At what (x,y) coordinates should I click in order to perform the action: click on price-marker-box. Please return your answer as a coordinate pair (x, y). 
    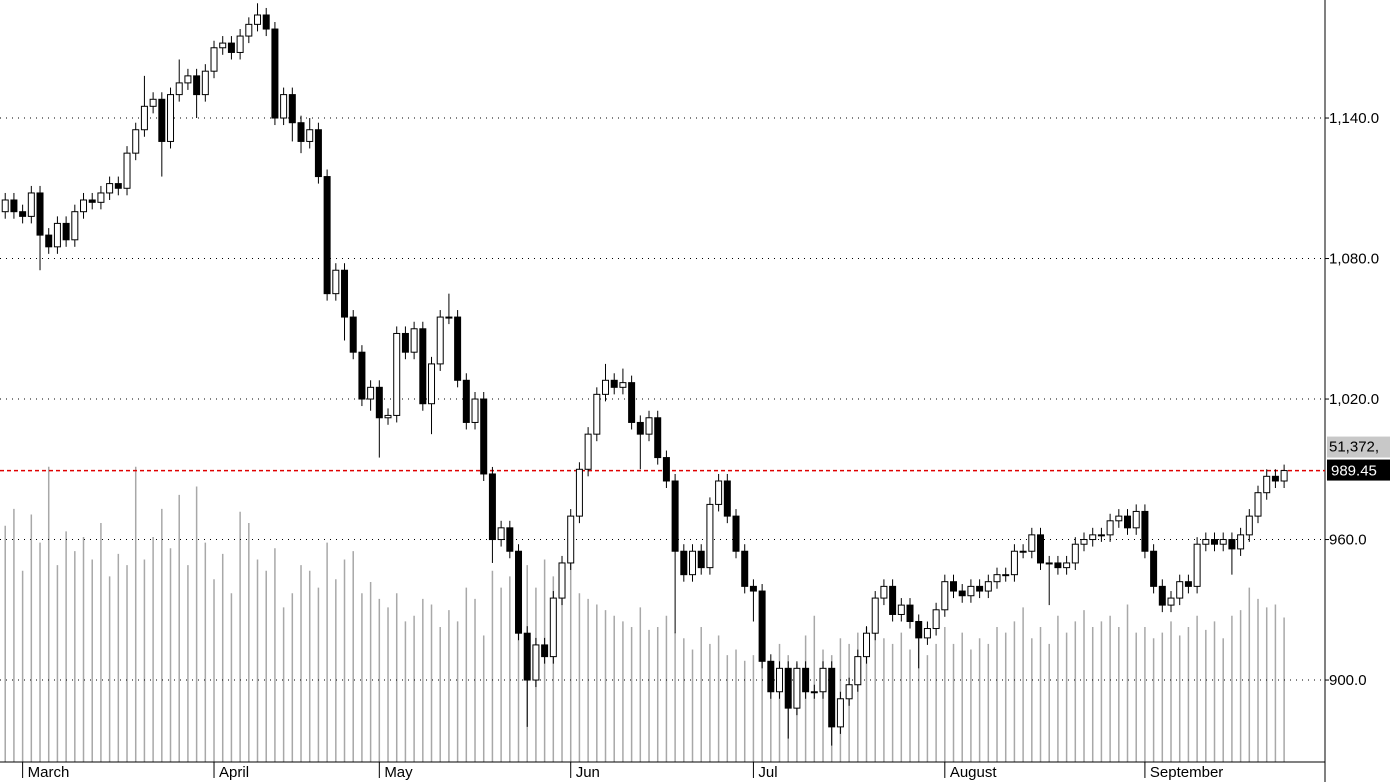
    Looking at the image, I should click on (1358, 470).